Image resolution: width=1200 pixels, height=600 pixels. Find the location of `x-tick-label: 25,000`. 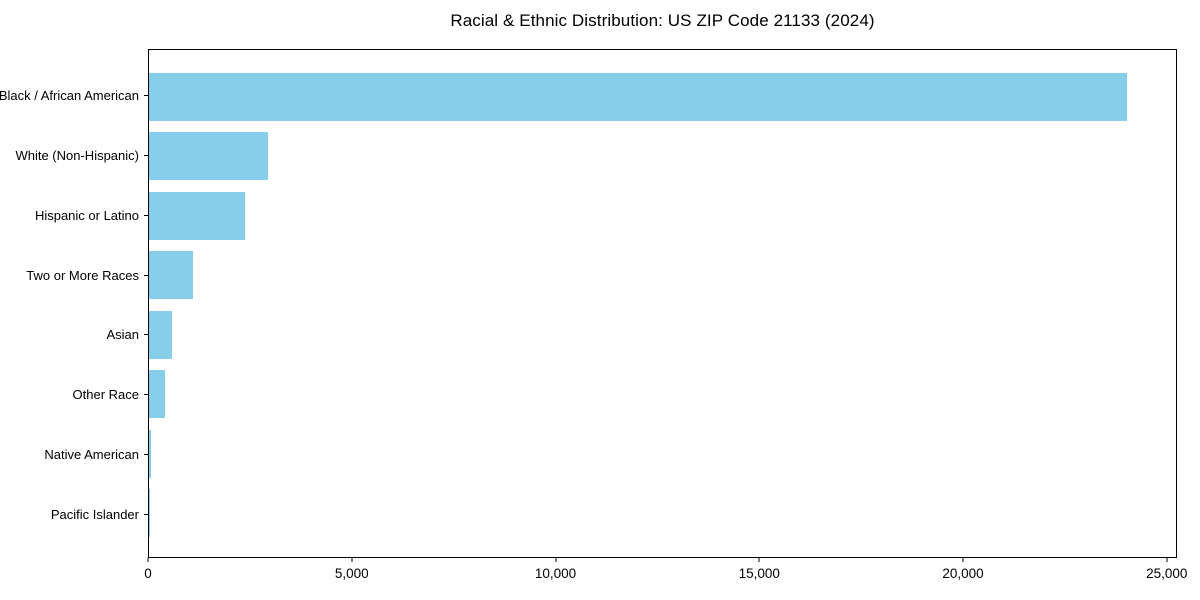

x-tick-label: 25,000 is located at coordinates (1167, 573).